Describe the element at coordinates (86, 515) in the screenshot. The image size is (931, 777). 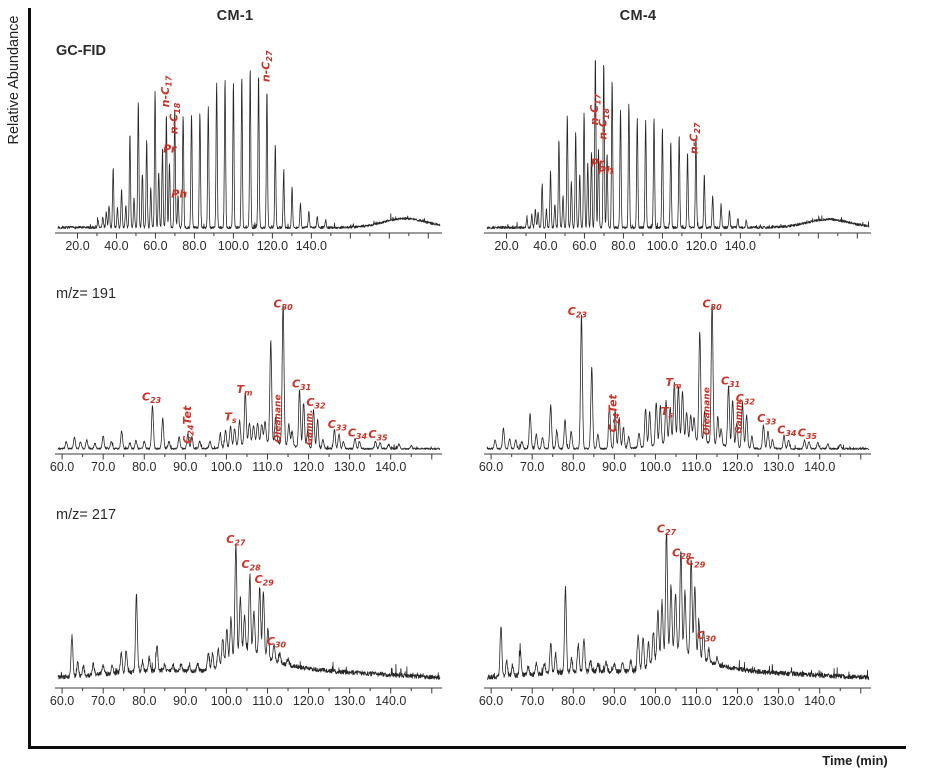
I see `row-label-mz217: m/z= 217` at that location.